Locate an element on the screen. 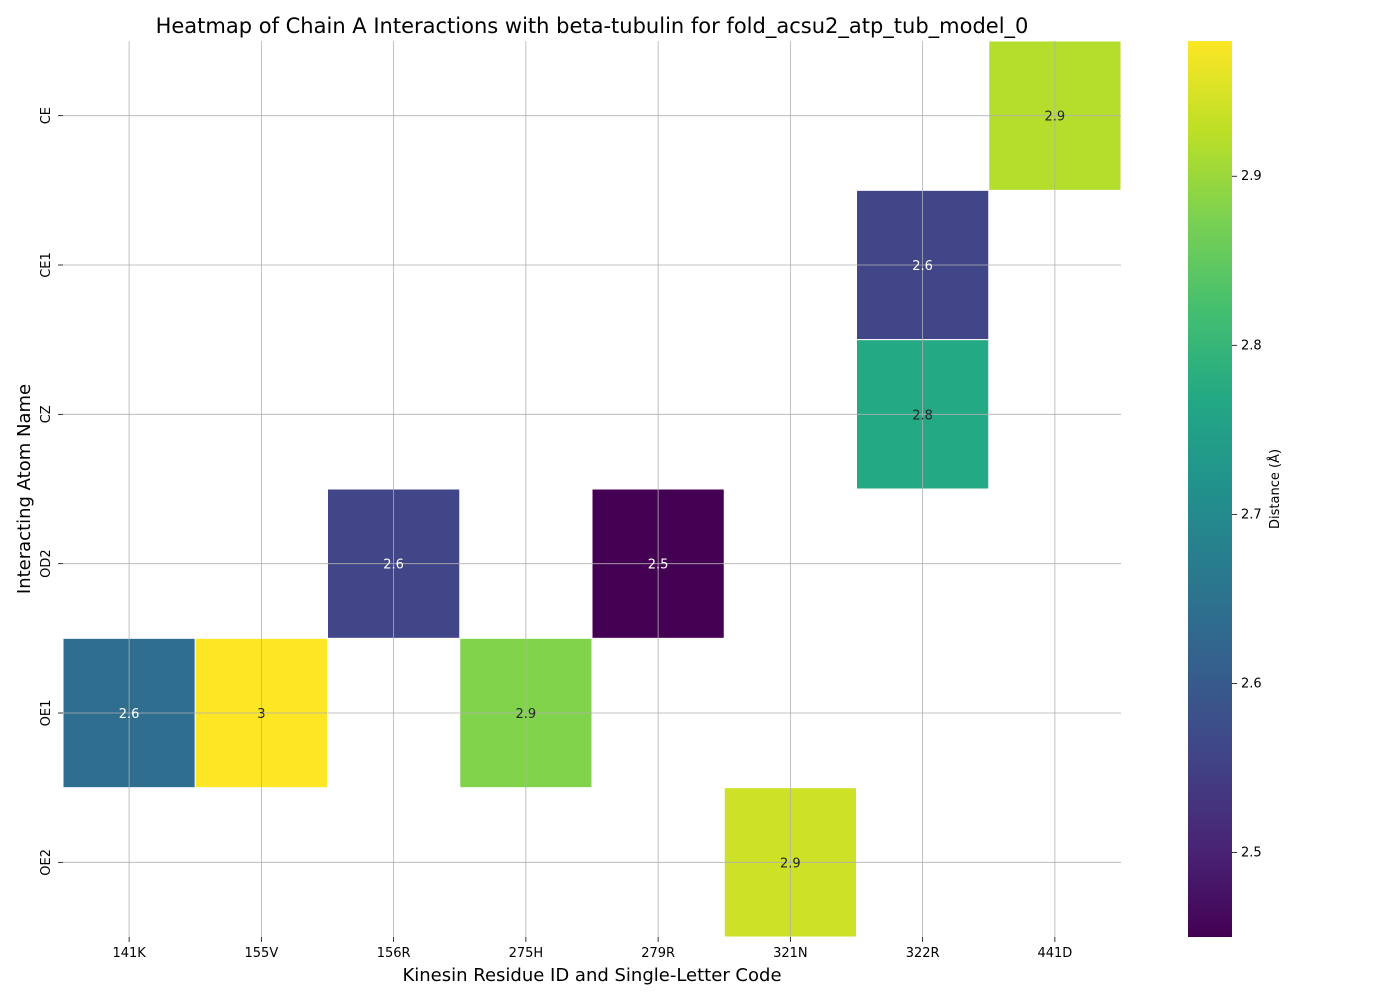  y-axis-label: Interacting Atom Name is located at coordinates (24, 489).